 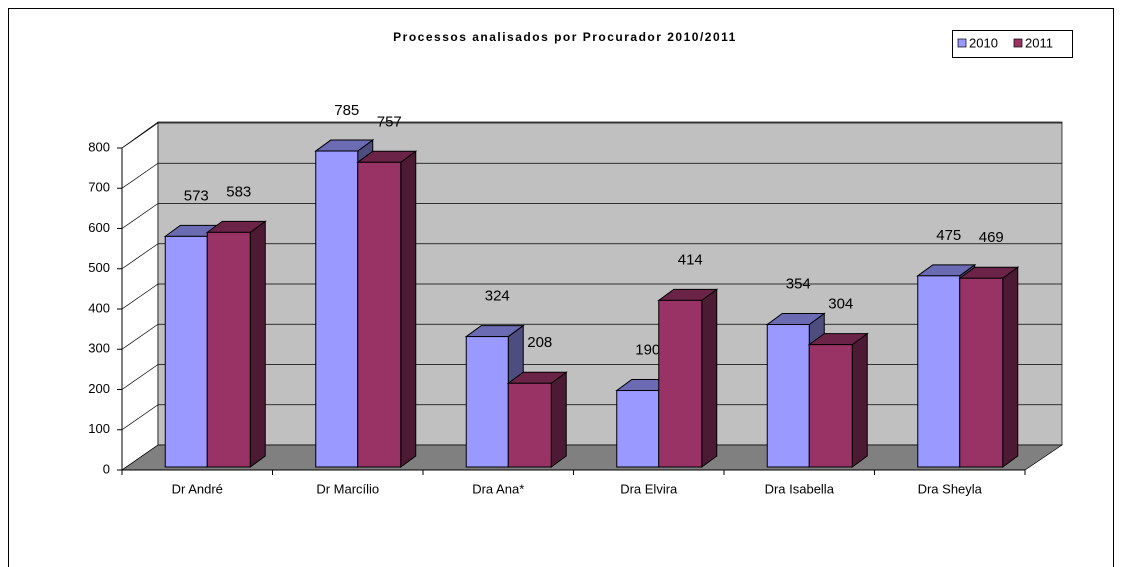 I want to click on value-label: 414, so click(x=690, y=259).